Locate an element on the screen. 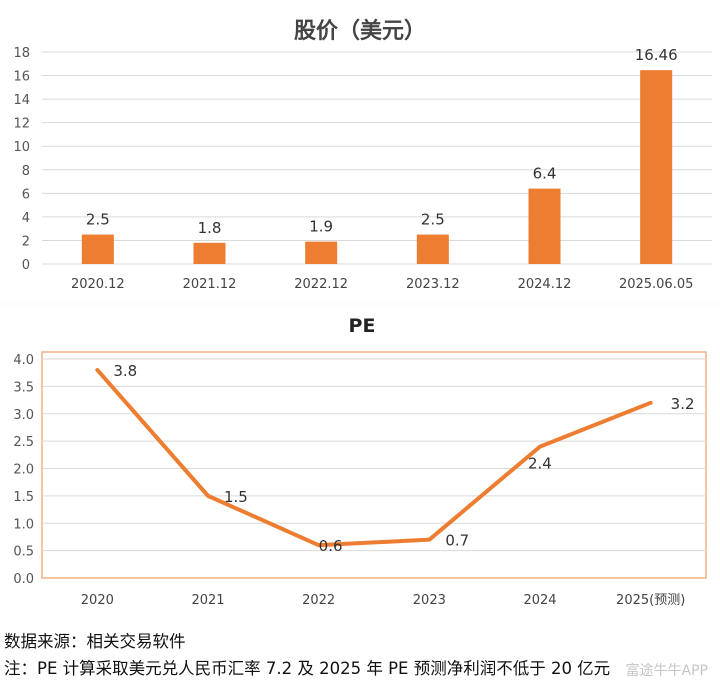 This screenshot has width=720, height=686. line-data-label: 2.4 is located at coordinates (540, 464).